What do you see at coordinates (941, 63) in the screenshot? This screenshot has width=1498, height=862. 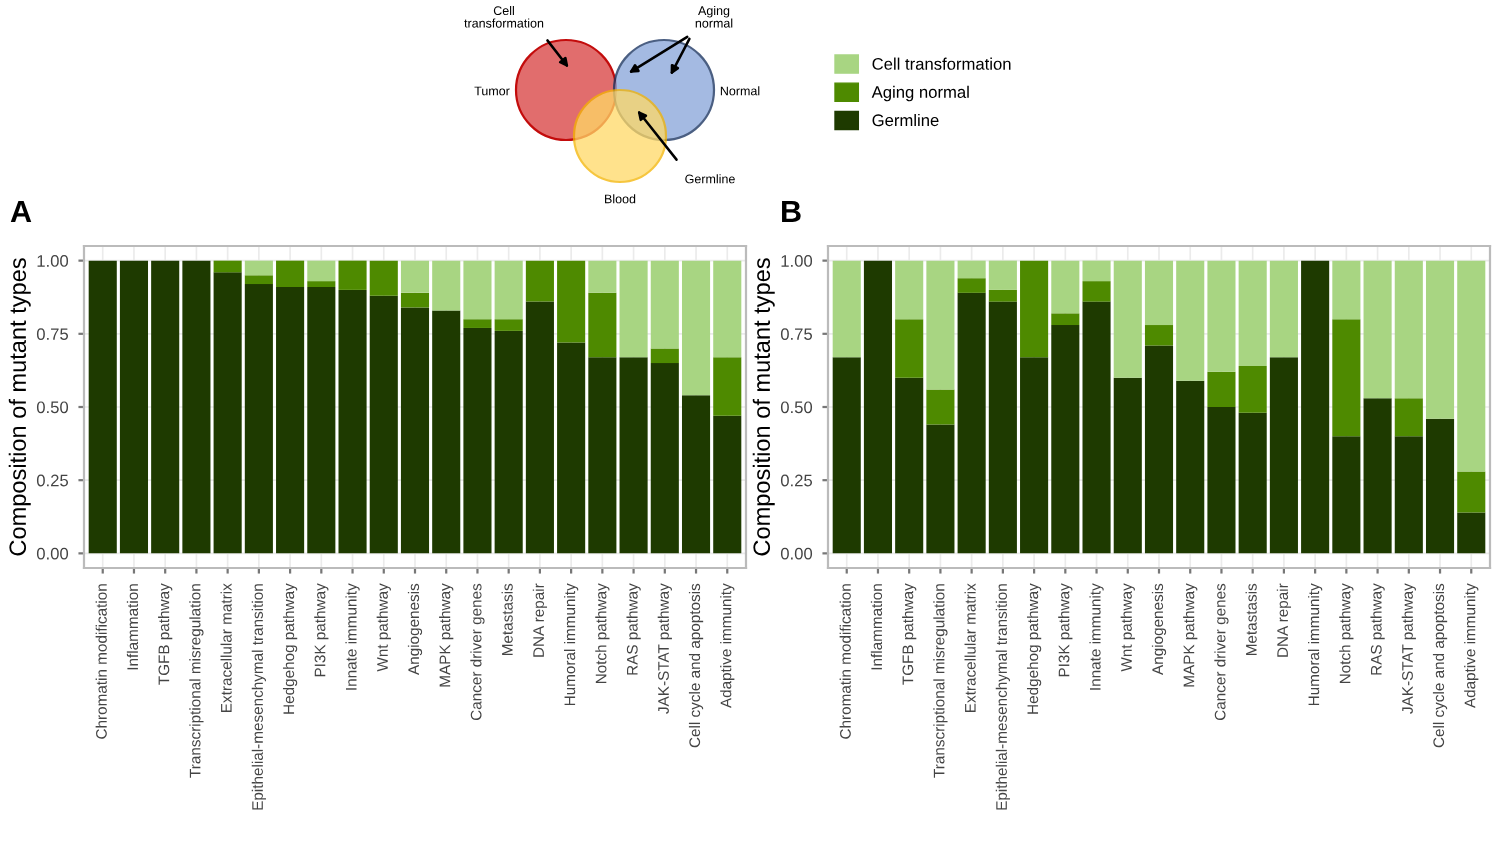 I see `legend-label: Cell transformation` at bounding box center [941, 63].